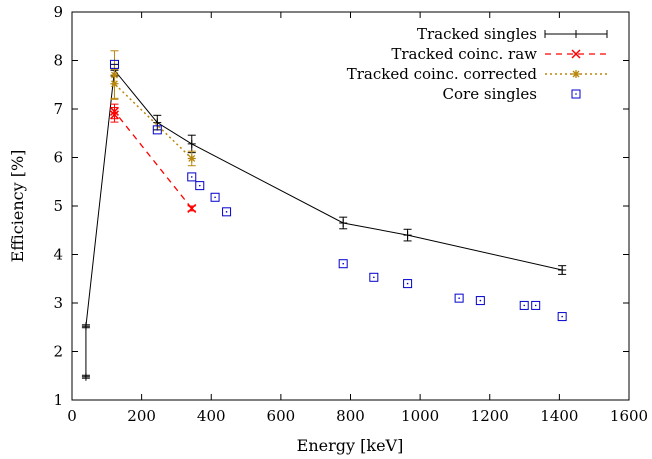 The width and height of the screenshot is (652, 459). Describe the element at coordinates (72, 416) in the screenshot. I see `x-tick-label: 0` at that location.